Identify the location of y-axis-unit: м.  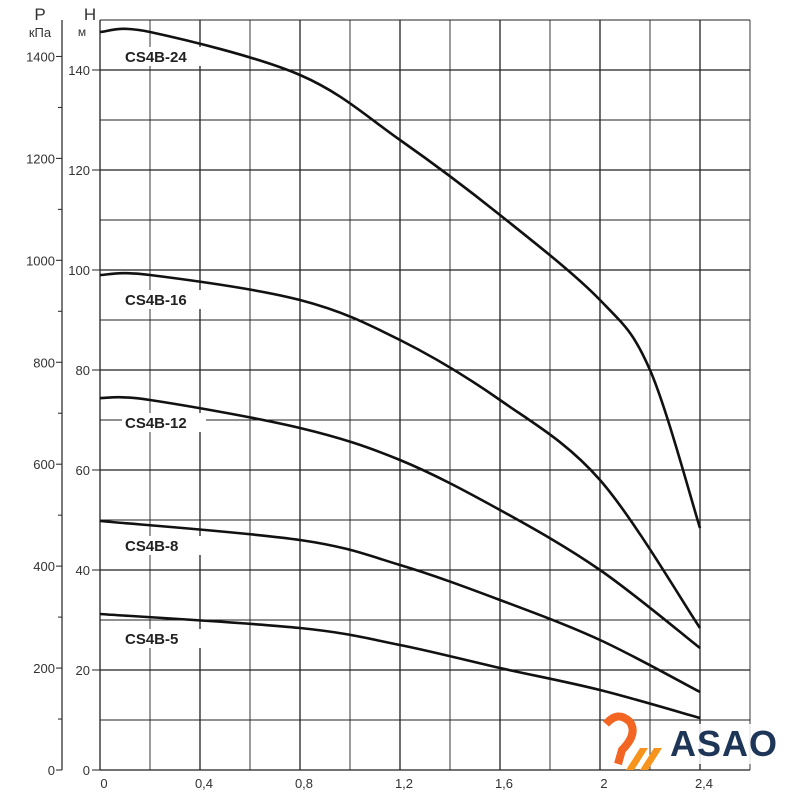
(82, 32).